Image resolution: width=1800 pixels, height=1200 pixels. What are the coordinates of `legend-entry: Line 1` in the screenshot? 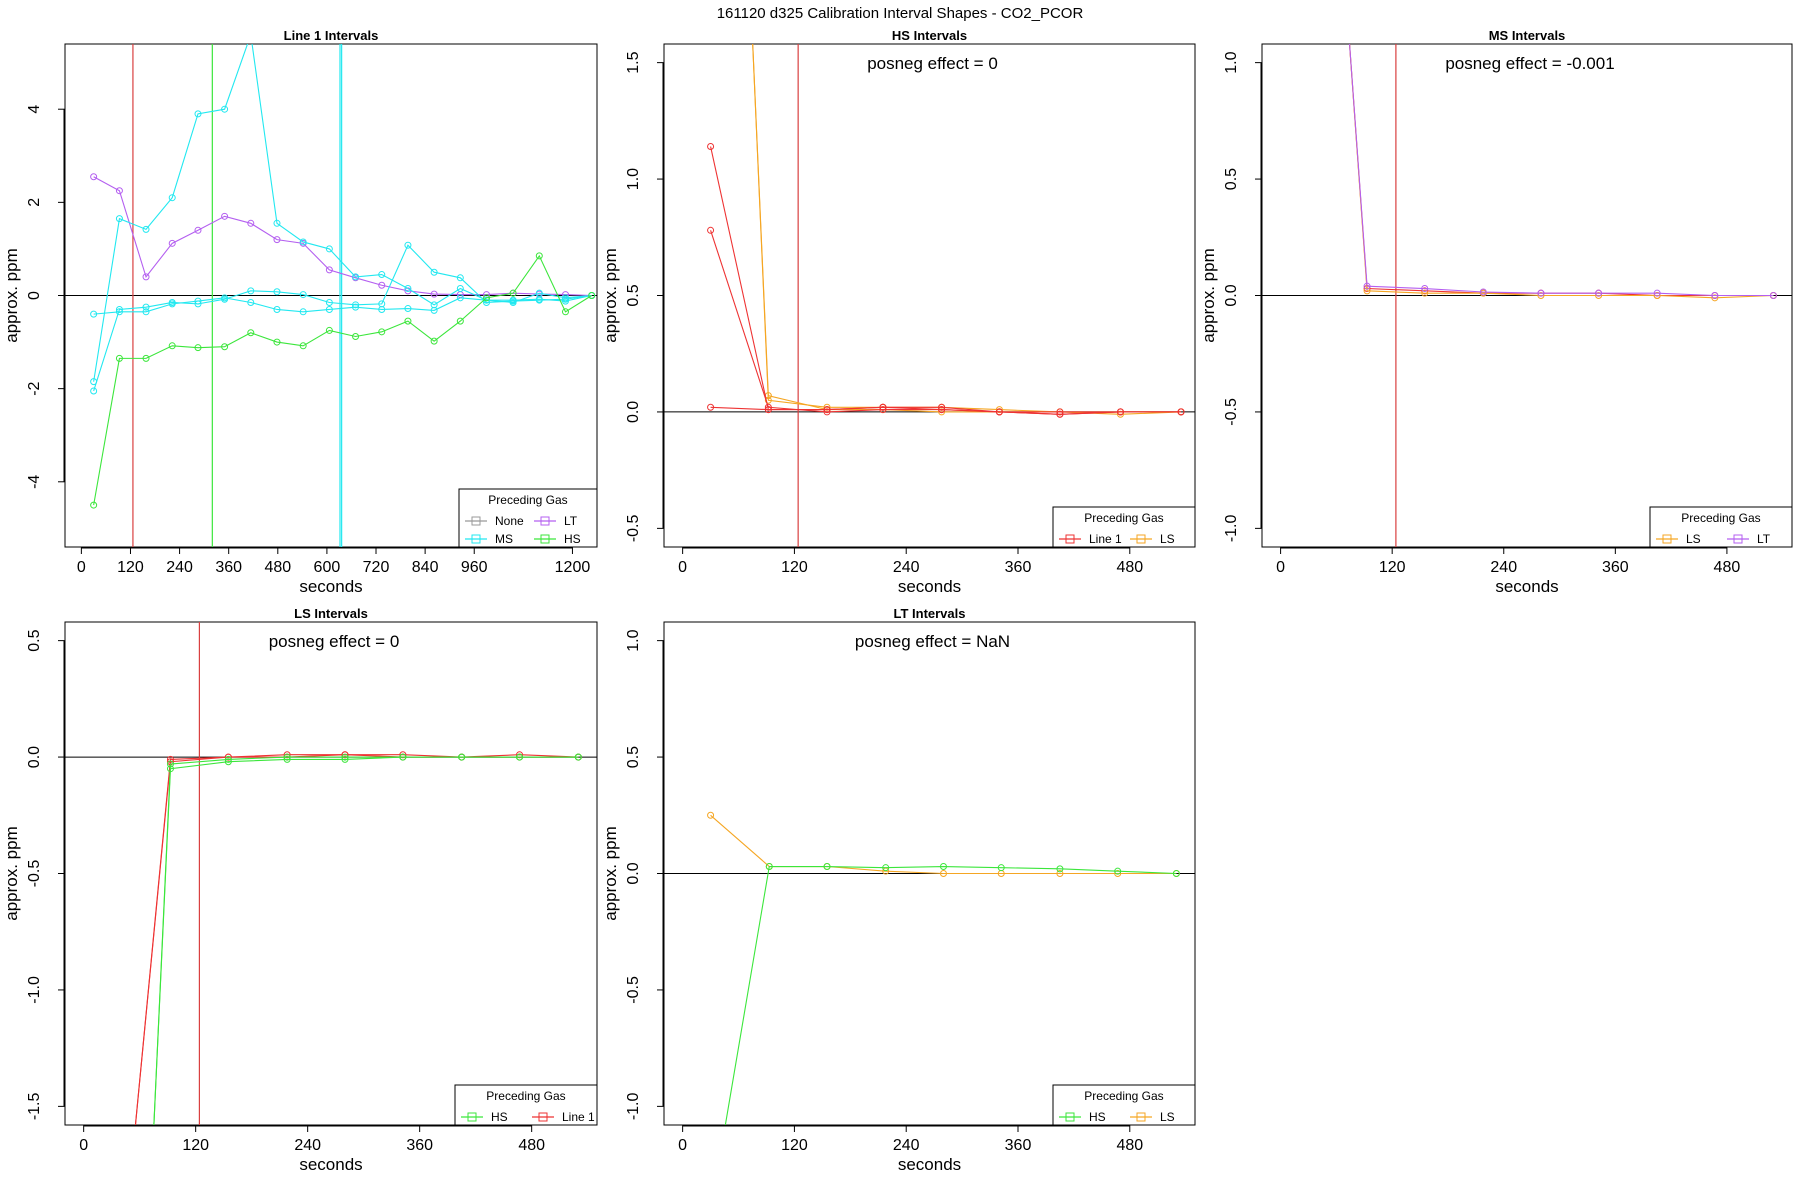 It's located at (1105, 539).